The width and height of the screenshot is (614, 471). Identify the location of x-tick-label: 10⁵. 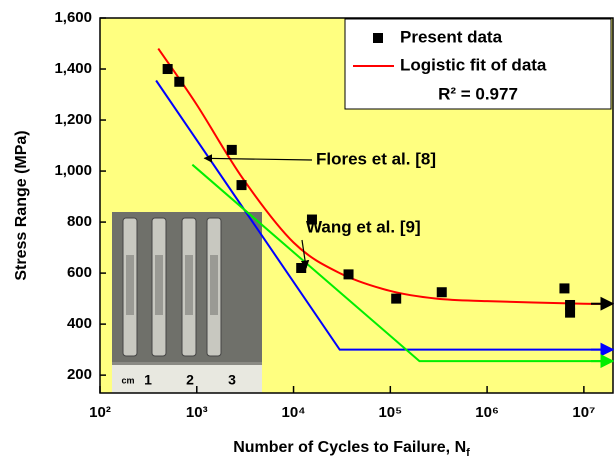
(390, 412).